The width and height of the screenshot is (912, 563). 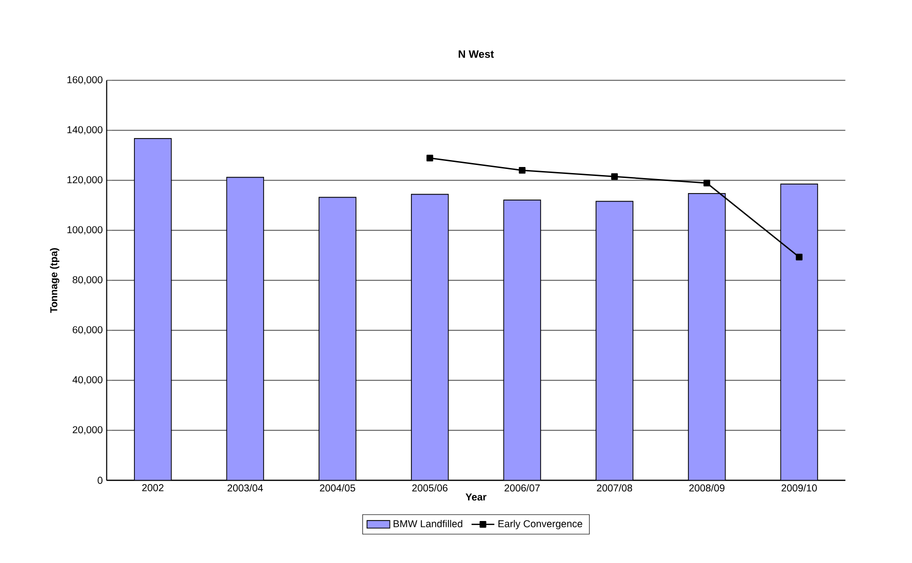 I want to click on x-axis-title: Year, so click(x=476, y=497).